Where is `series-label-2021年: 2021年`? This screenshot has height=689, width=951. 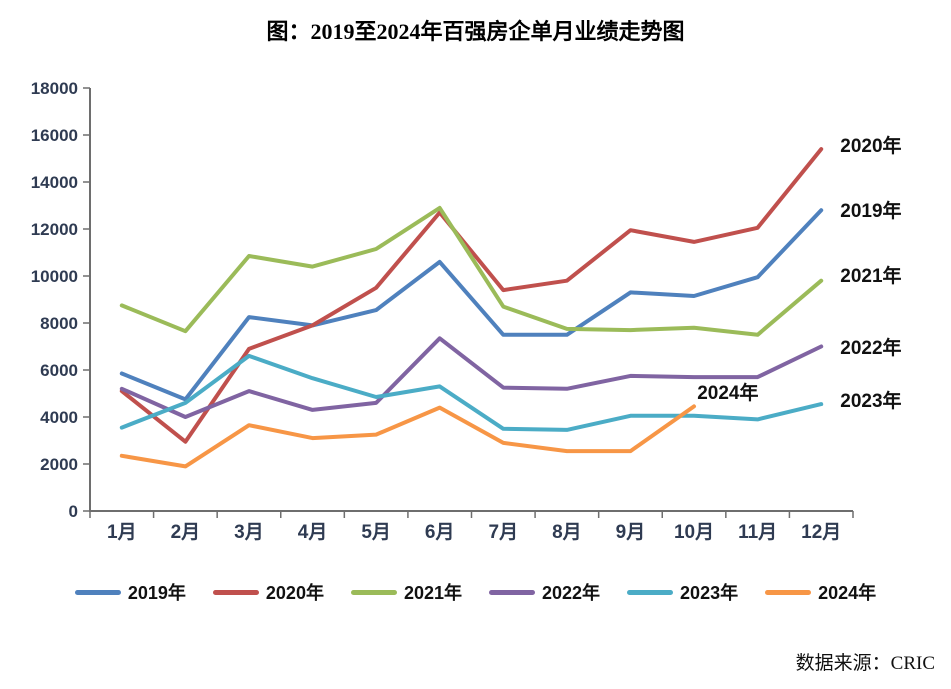 series-label-2021年: 2021年 is located at coordinates (870, 275).